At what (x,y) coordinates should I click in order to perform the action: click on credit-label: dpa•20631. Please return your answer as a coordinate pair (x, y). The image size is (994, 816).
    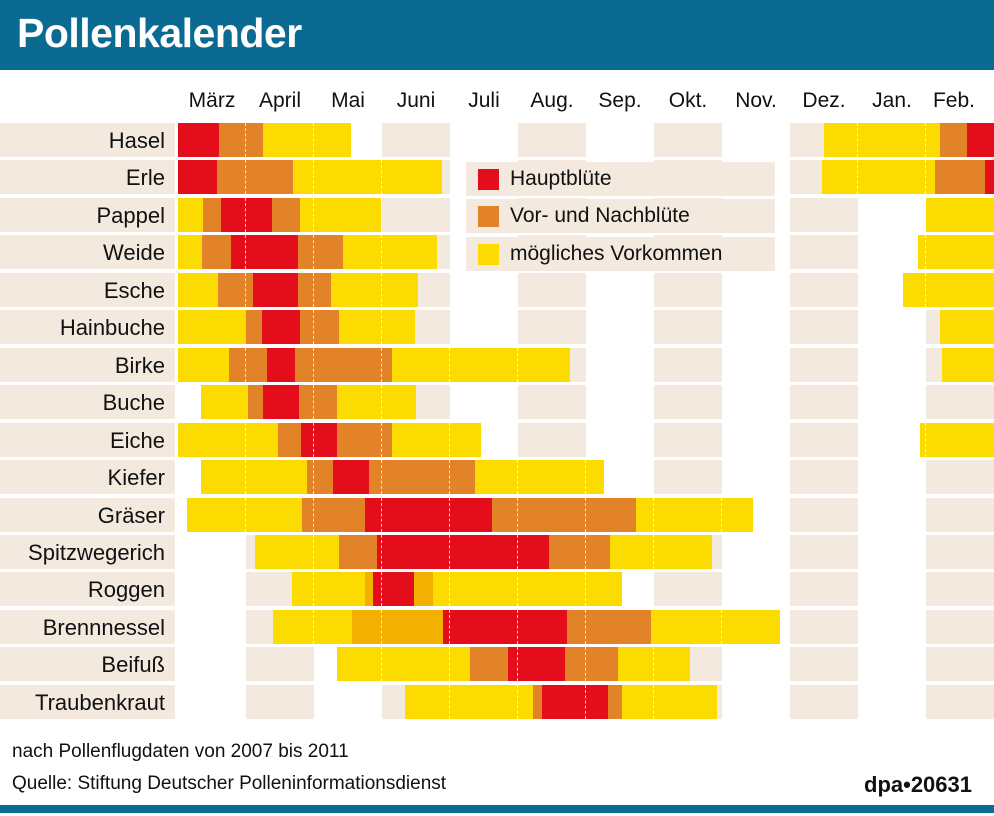
    Looking at the image, I should click on (918, 784).